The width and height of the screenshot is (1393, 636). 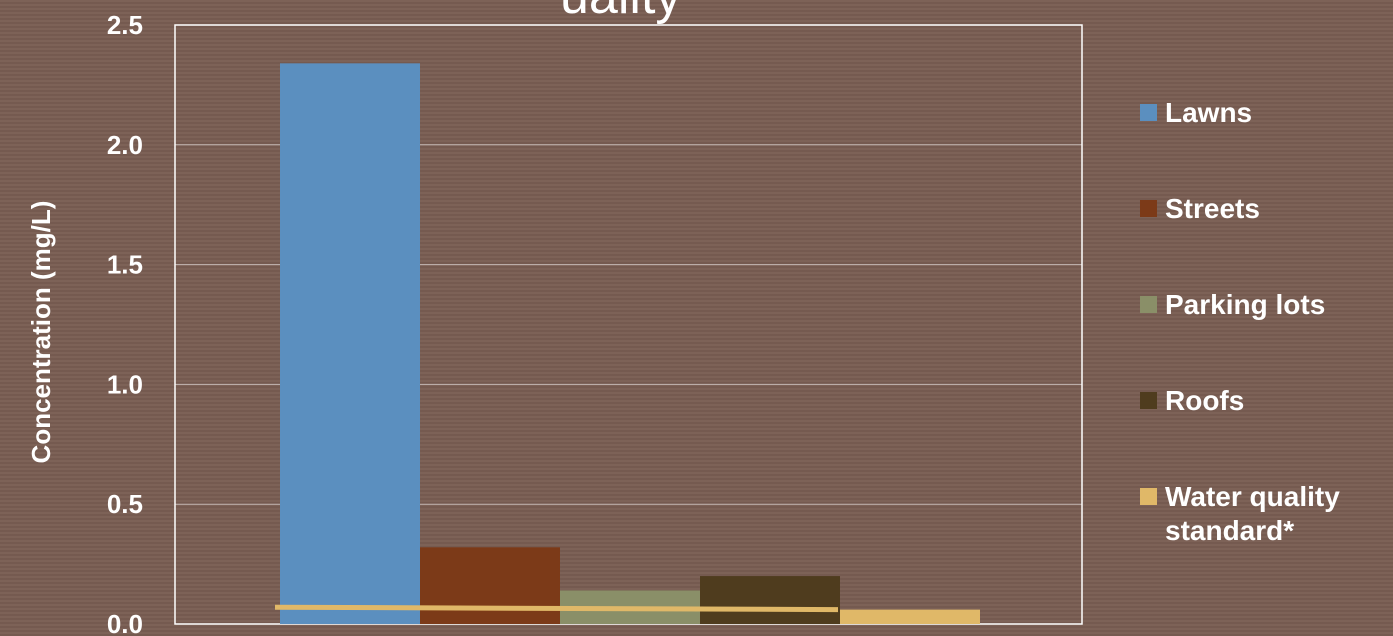 What do you see at coordinates (1209, 112) in the screenshot?
I see `legend-label: Lawns` at bounding box center [1209, 112].